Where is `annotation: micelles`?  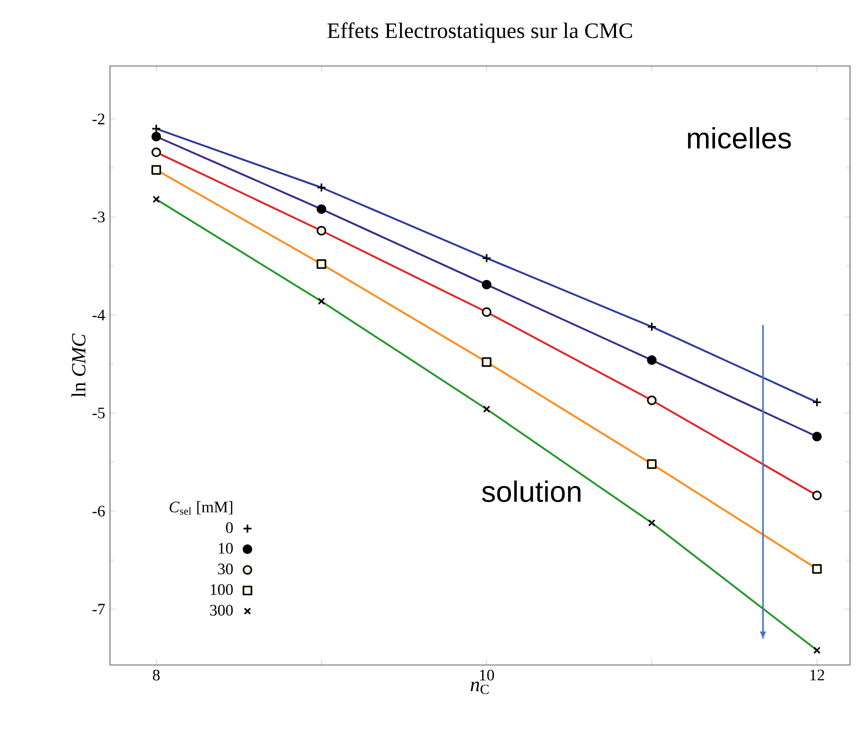
annotation: micelles is located at coordinates (739, 138).